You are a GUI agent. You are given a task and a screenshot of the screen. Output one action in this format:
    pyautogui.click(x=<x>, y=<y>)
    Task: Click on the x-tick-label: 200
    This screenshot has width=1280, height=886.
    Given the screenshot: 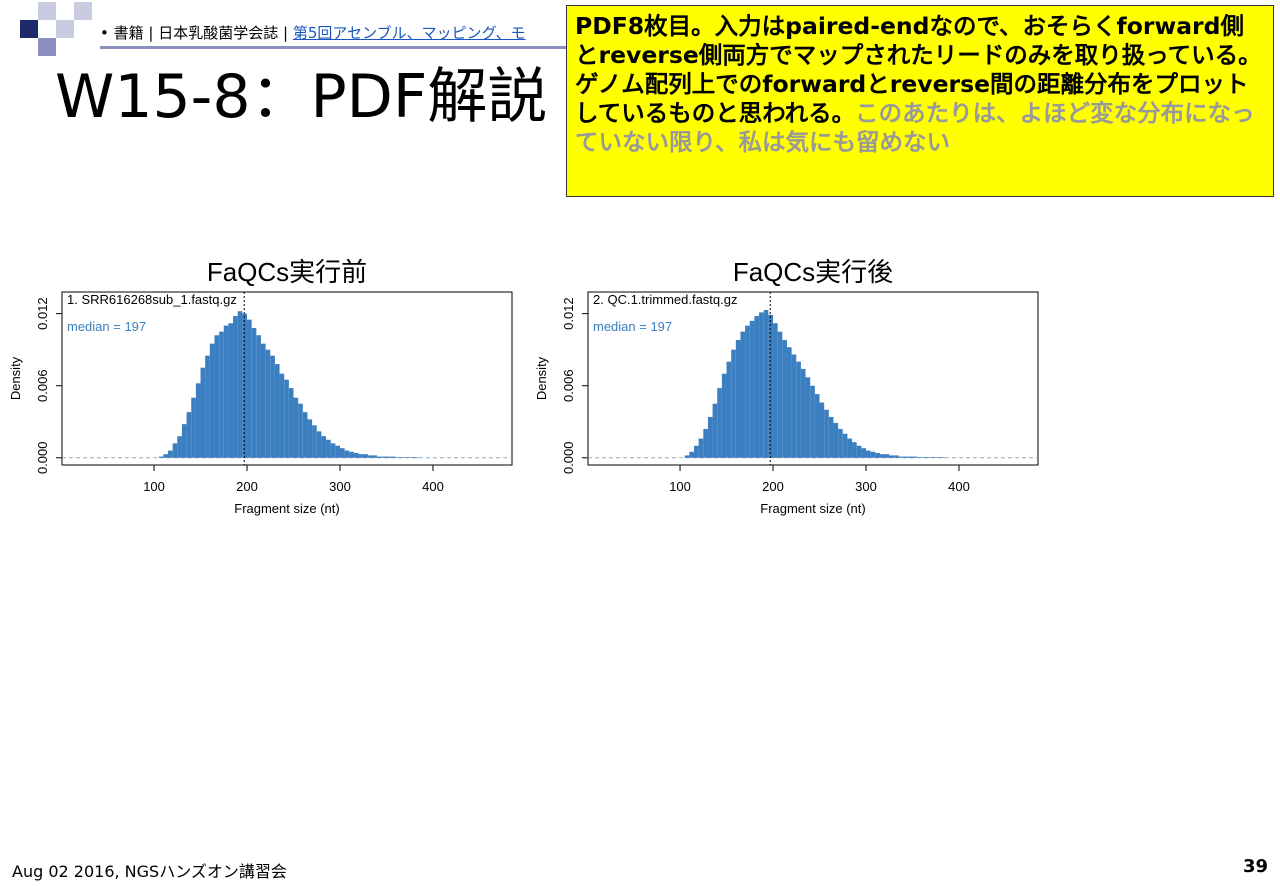 What is the action you would take?
    pyautogui.click(x=247, y=486)
    